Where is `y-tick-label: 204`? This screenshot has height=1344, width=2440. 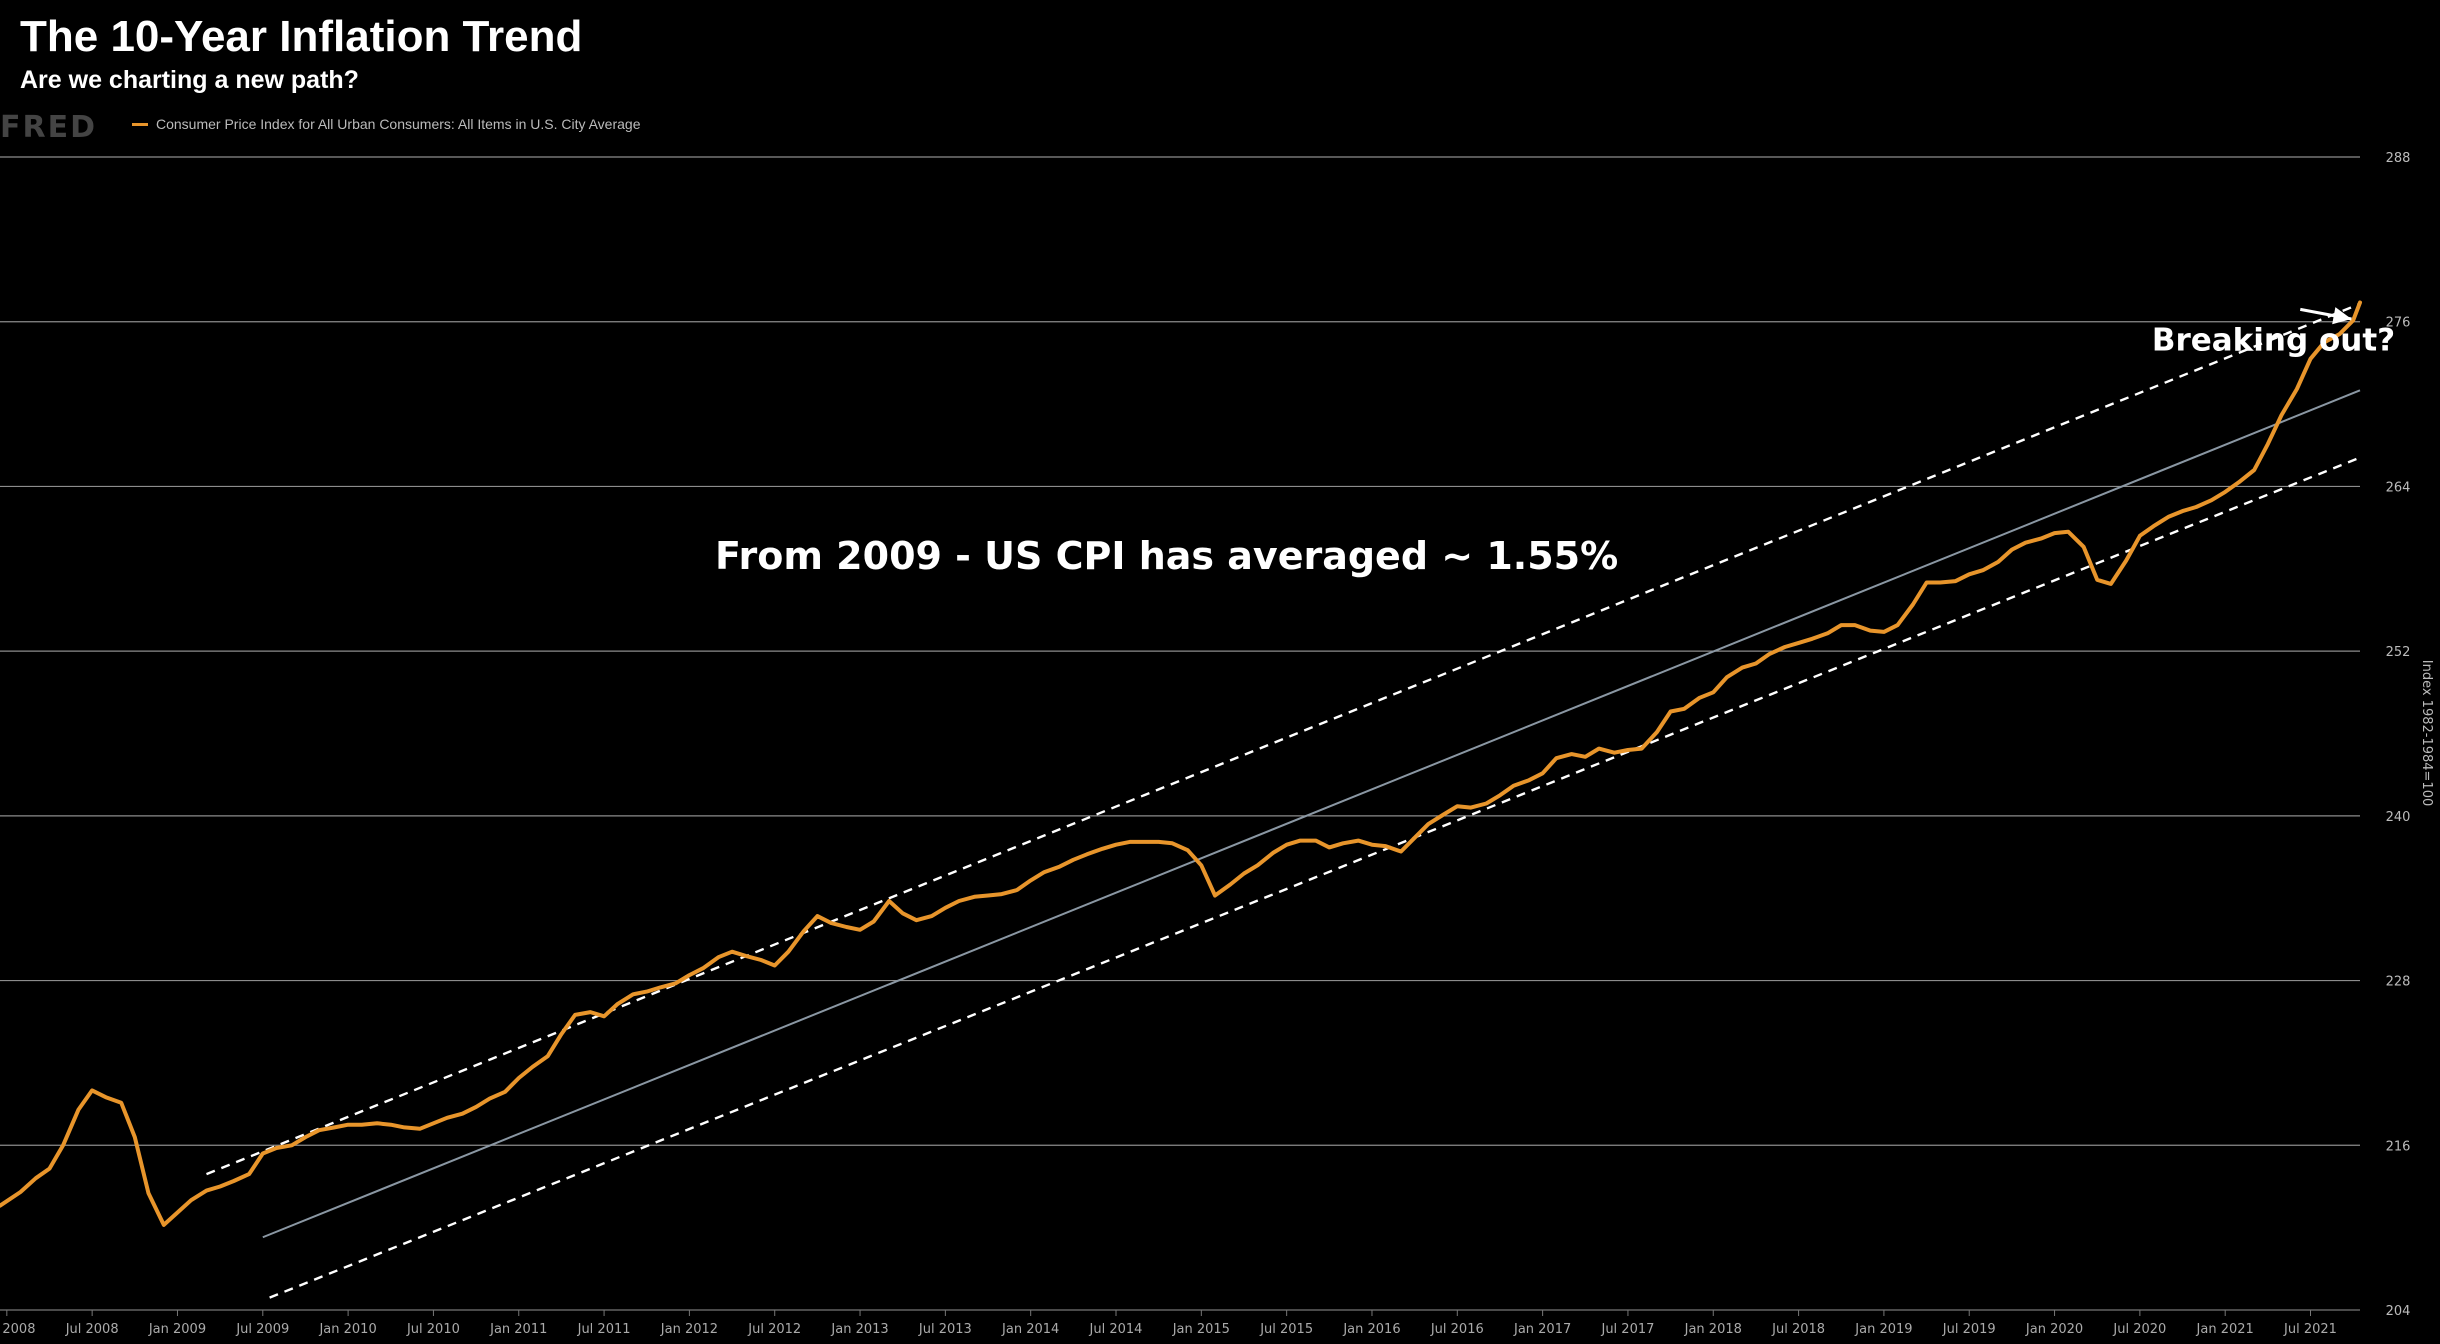
y-tick-label: 204 is located at coordinates (2398, 1311).